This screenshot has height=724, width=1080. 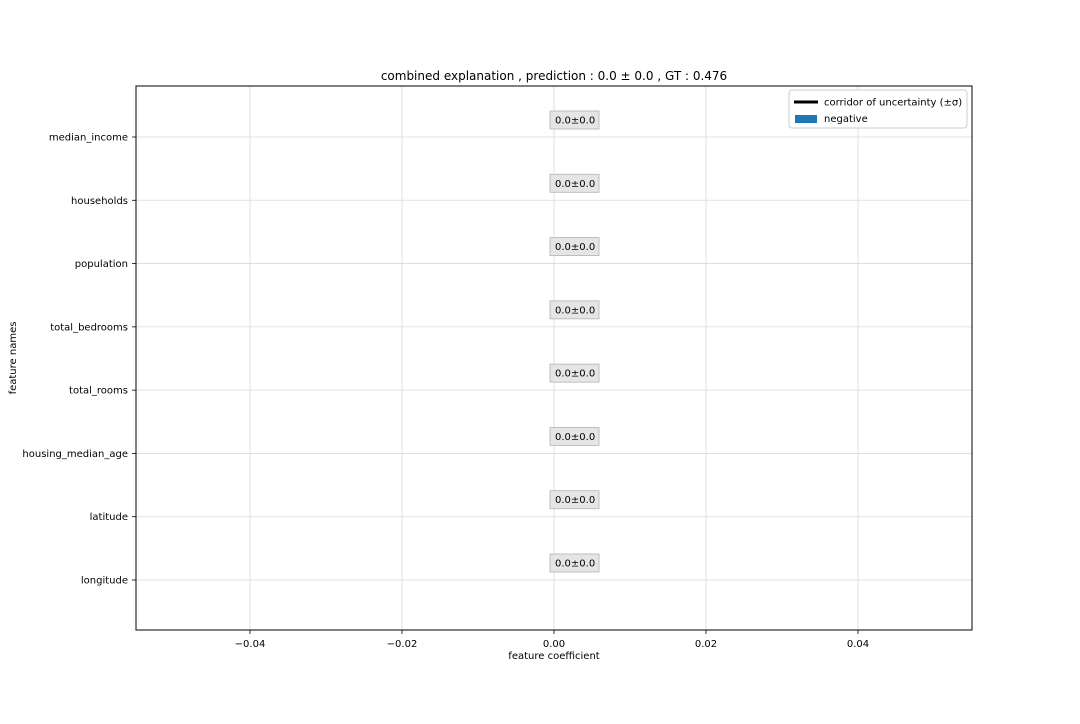 I want to click on y-tick-label: median_income, so click(x=88, y=138).